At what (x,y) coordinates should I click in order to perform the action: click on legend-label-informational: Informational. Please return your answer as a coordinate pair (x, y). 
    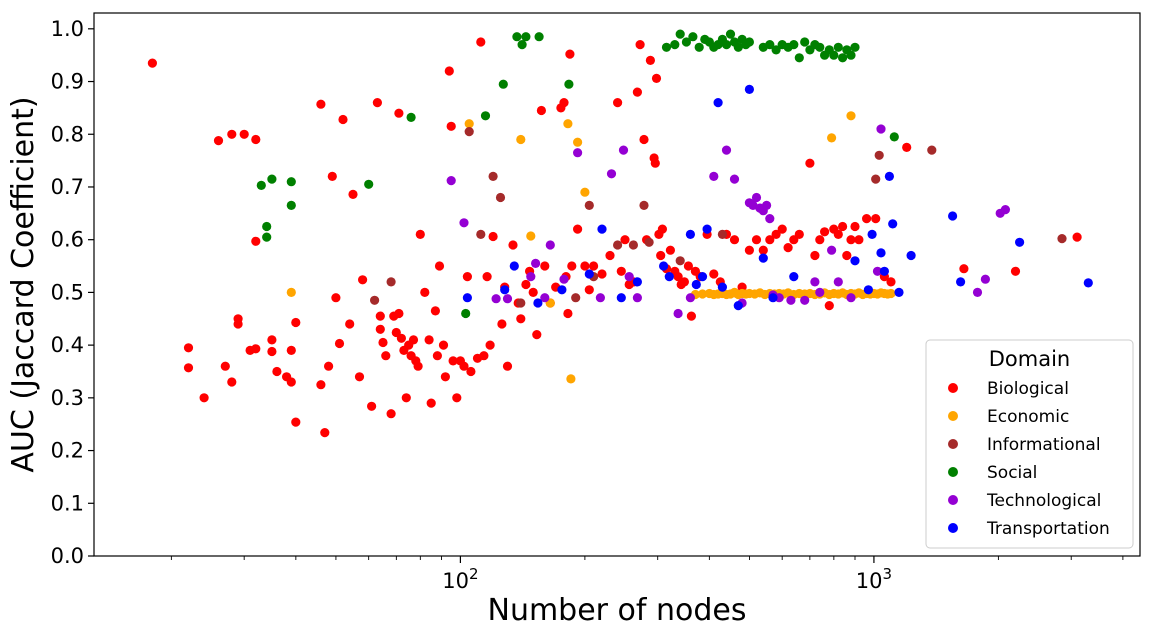
    Looking at the image, I should click on (1044, 445).